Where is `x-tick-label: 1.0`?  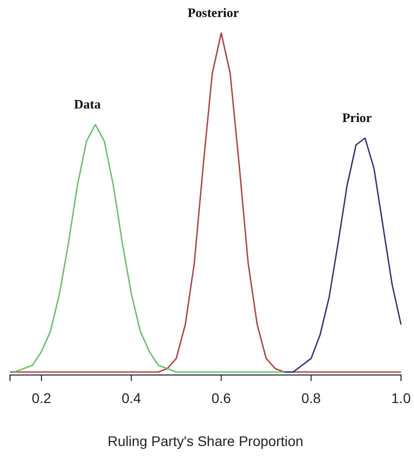 x-tick-label: 1.0 is located at coordinates (401, 398).